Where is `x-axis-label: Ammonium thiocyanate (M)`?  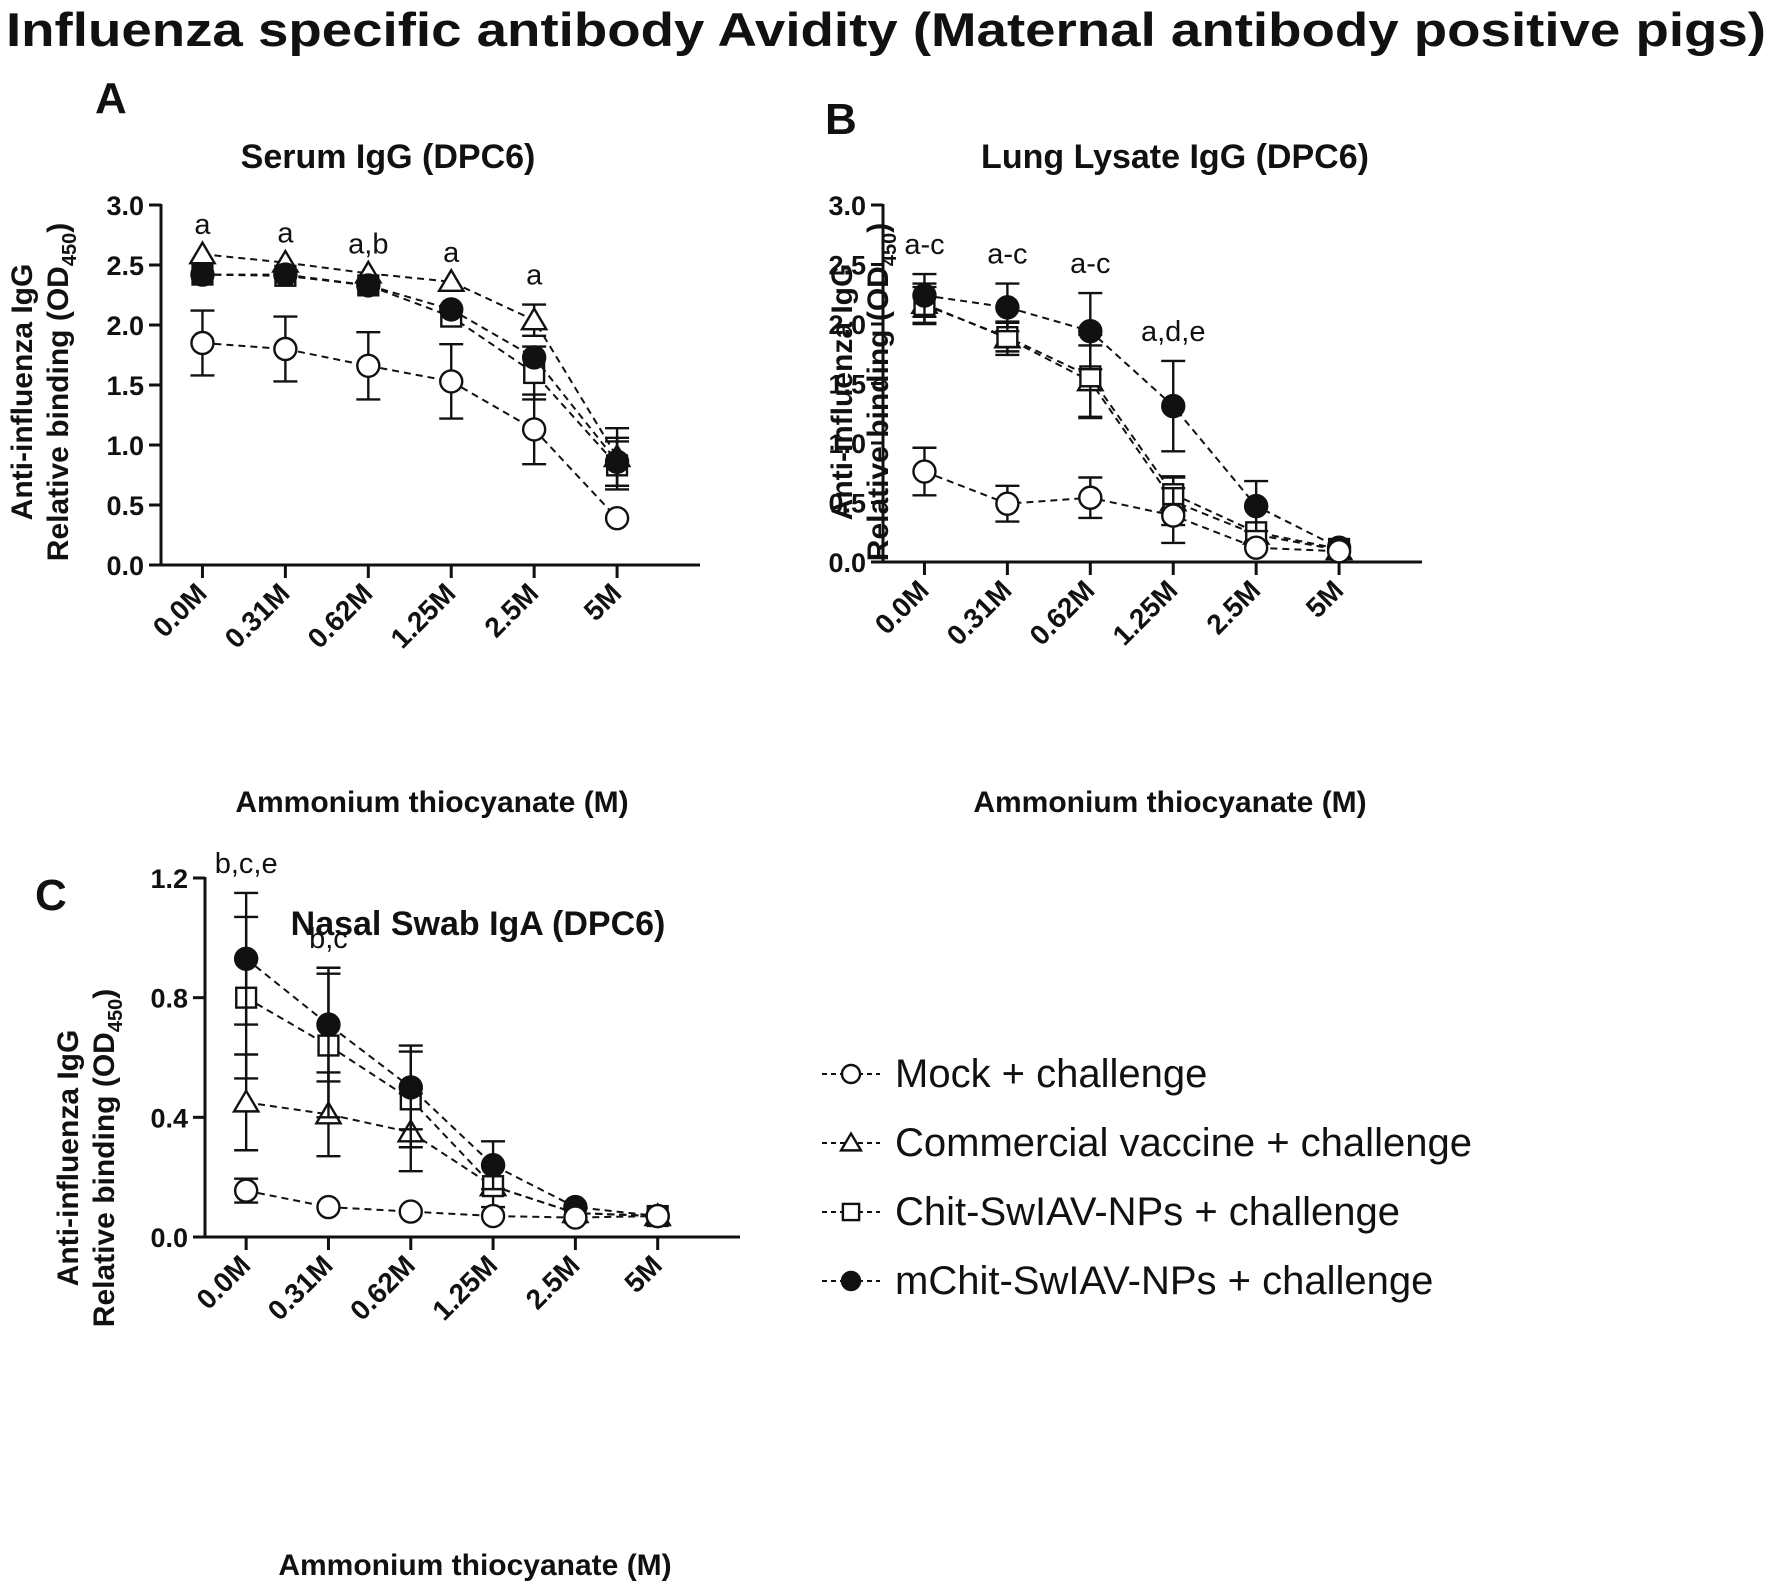
x-axis-label: Ammonium thiocyanate (M) is located at coordinates (474, 1565).